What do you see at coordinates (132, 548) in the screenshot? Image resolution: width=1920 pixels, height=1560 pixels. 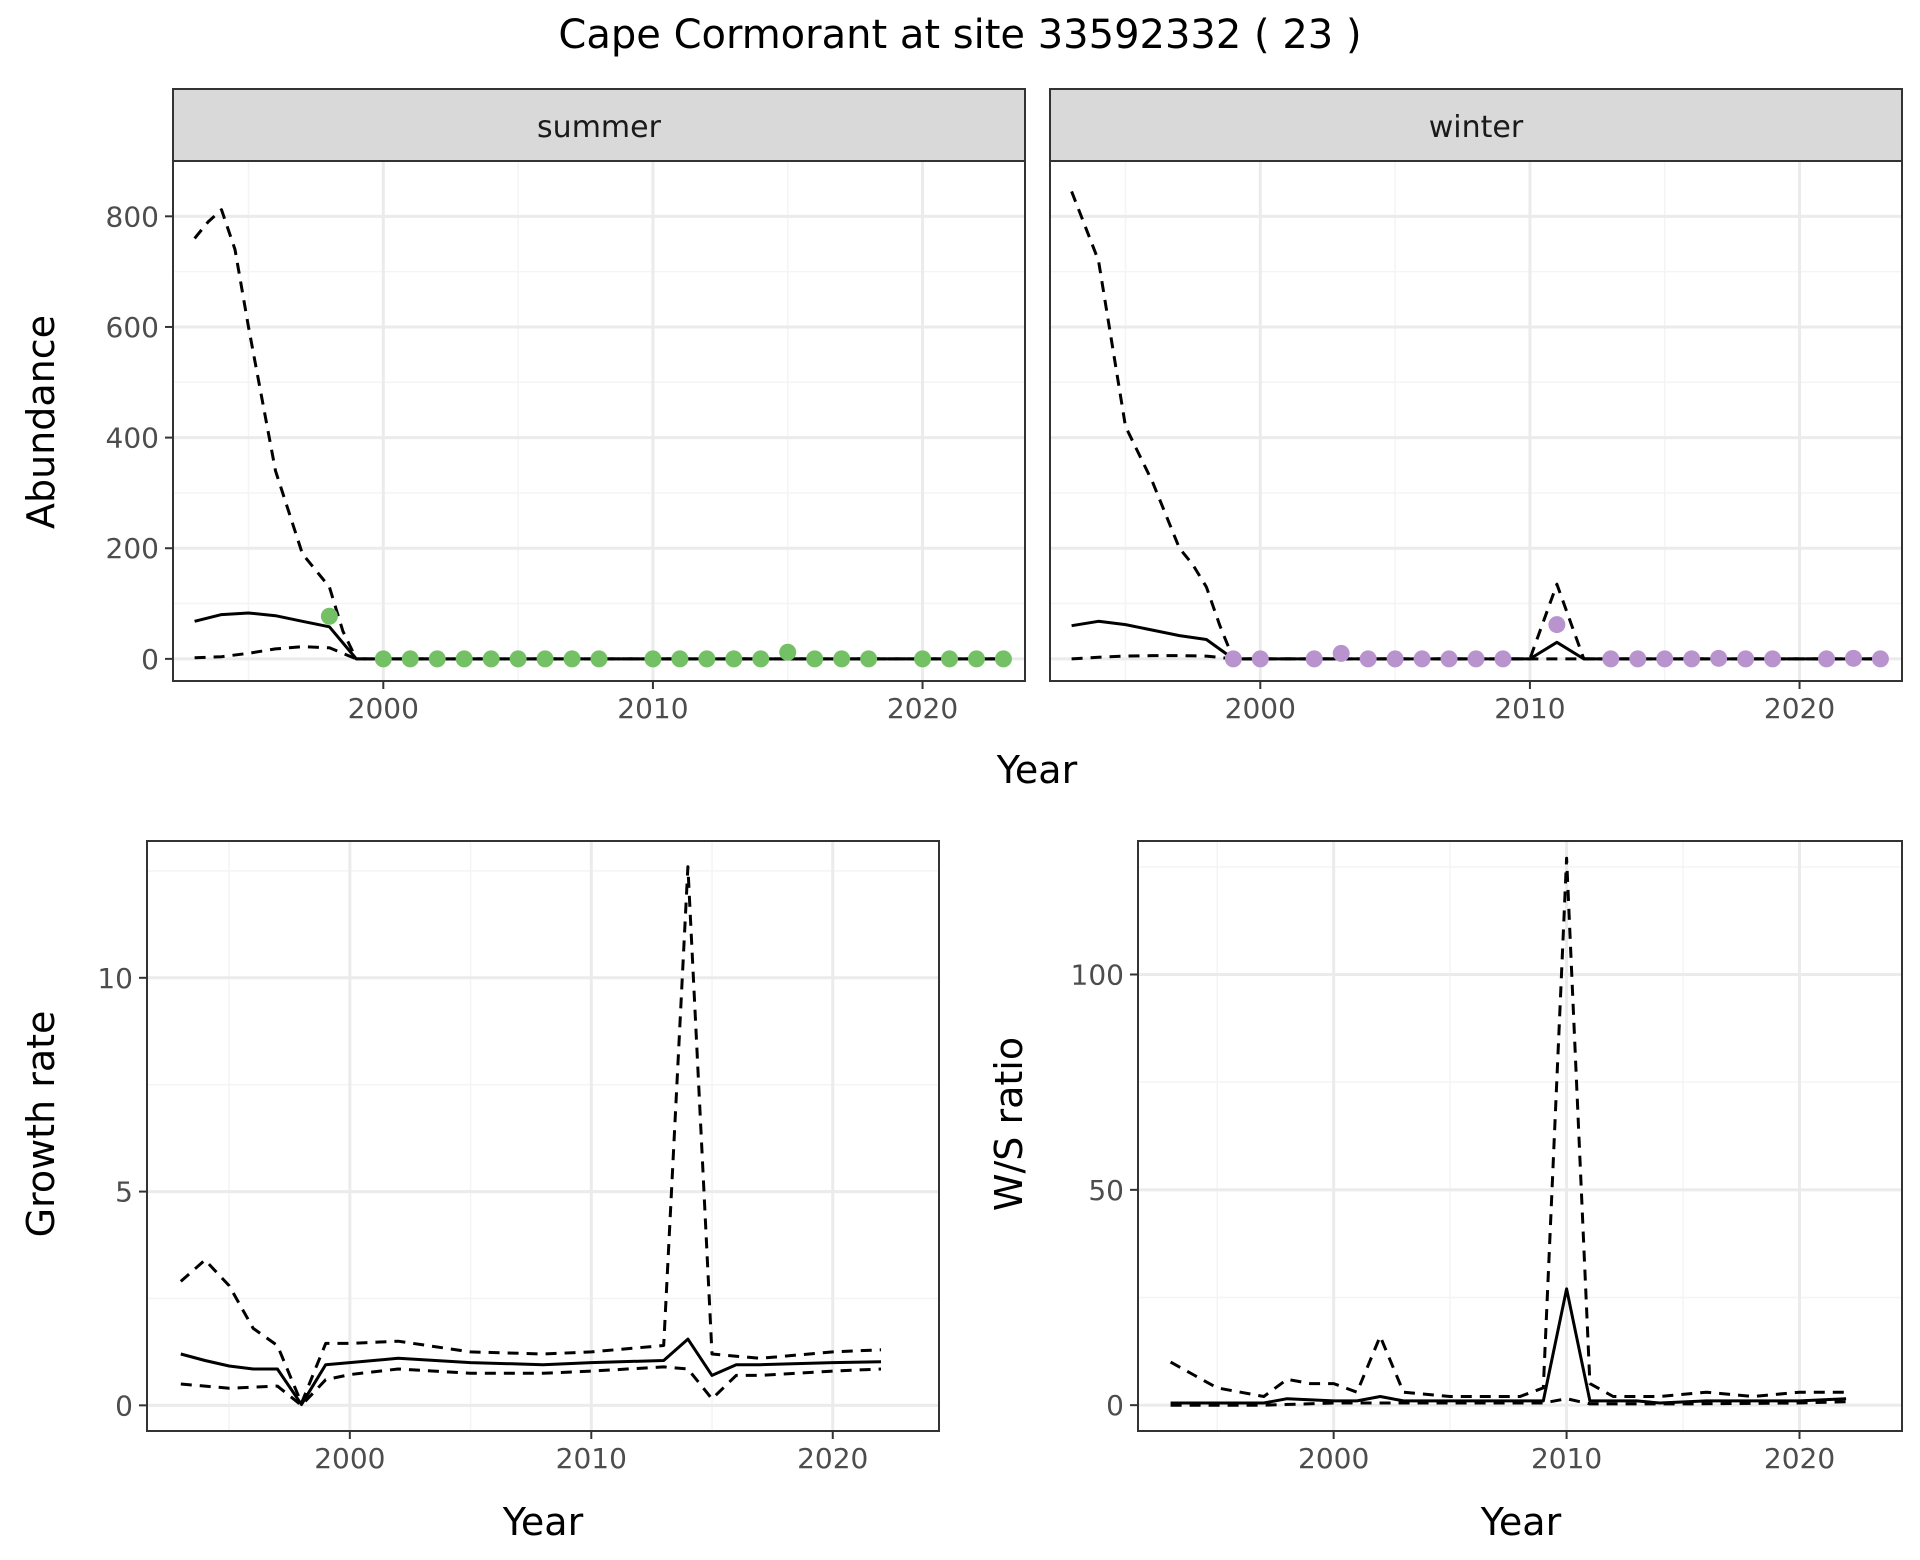 I see `y-tick-label: 200` at bounding box center [132, 548].